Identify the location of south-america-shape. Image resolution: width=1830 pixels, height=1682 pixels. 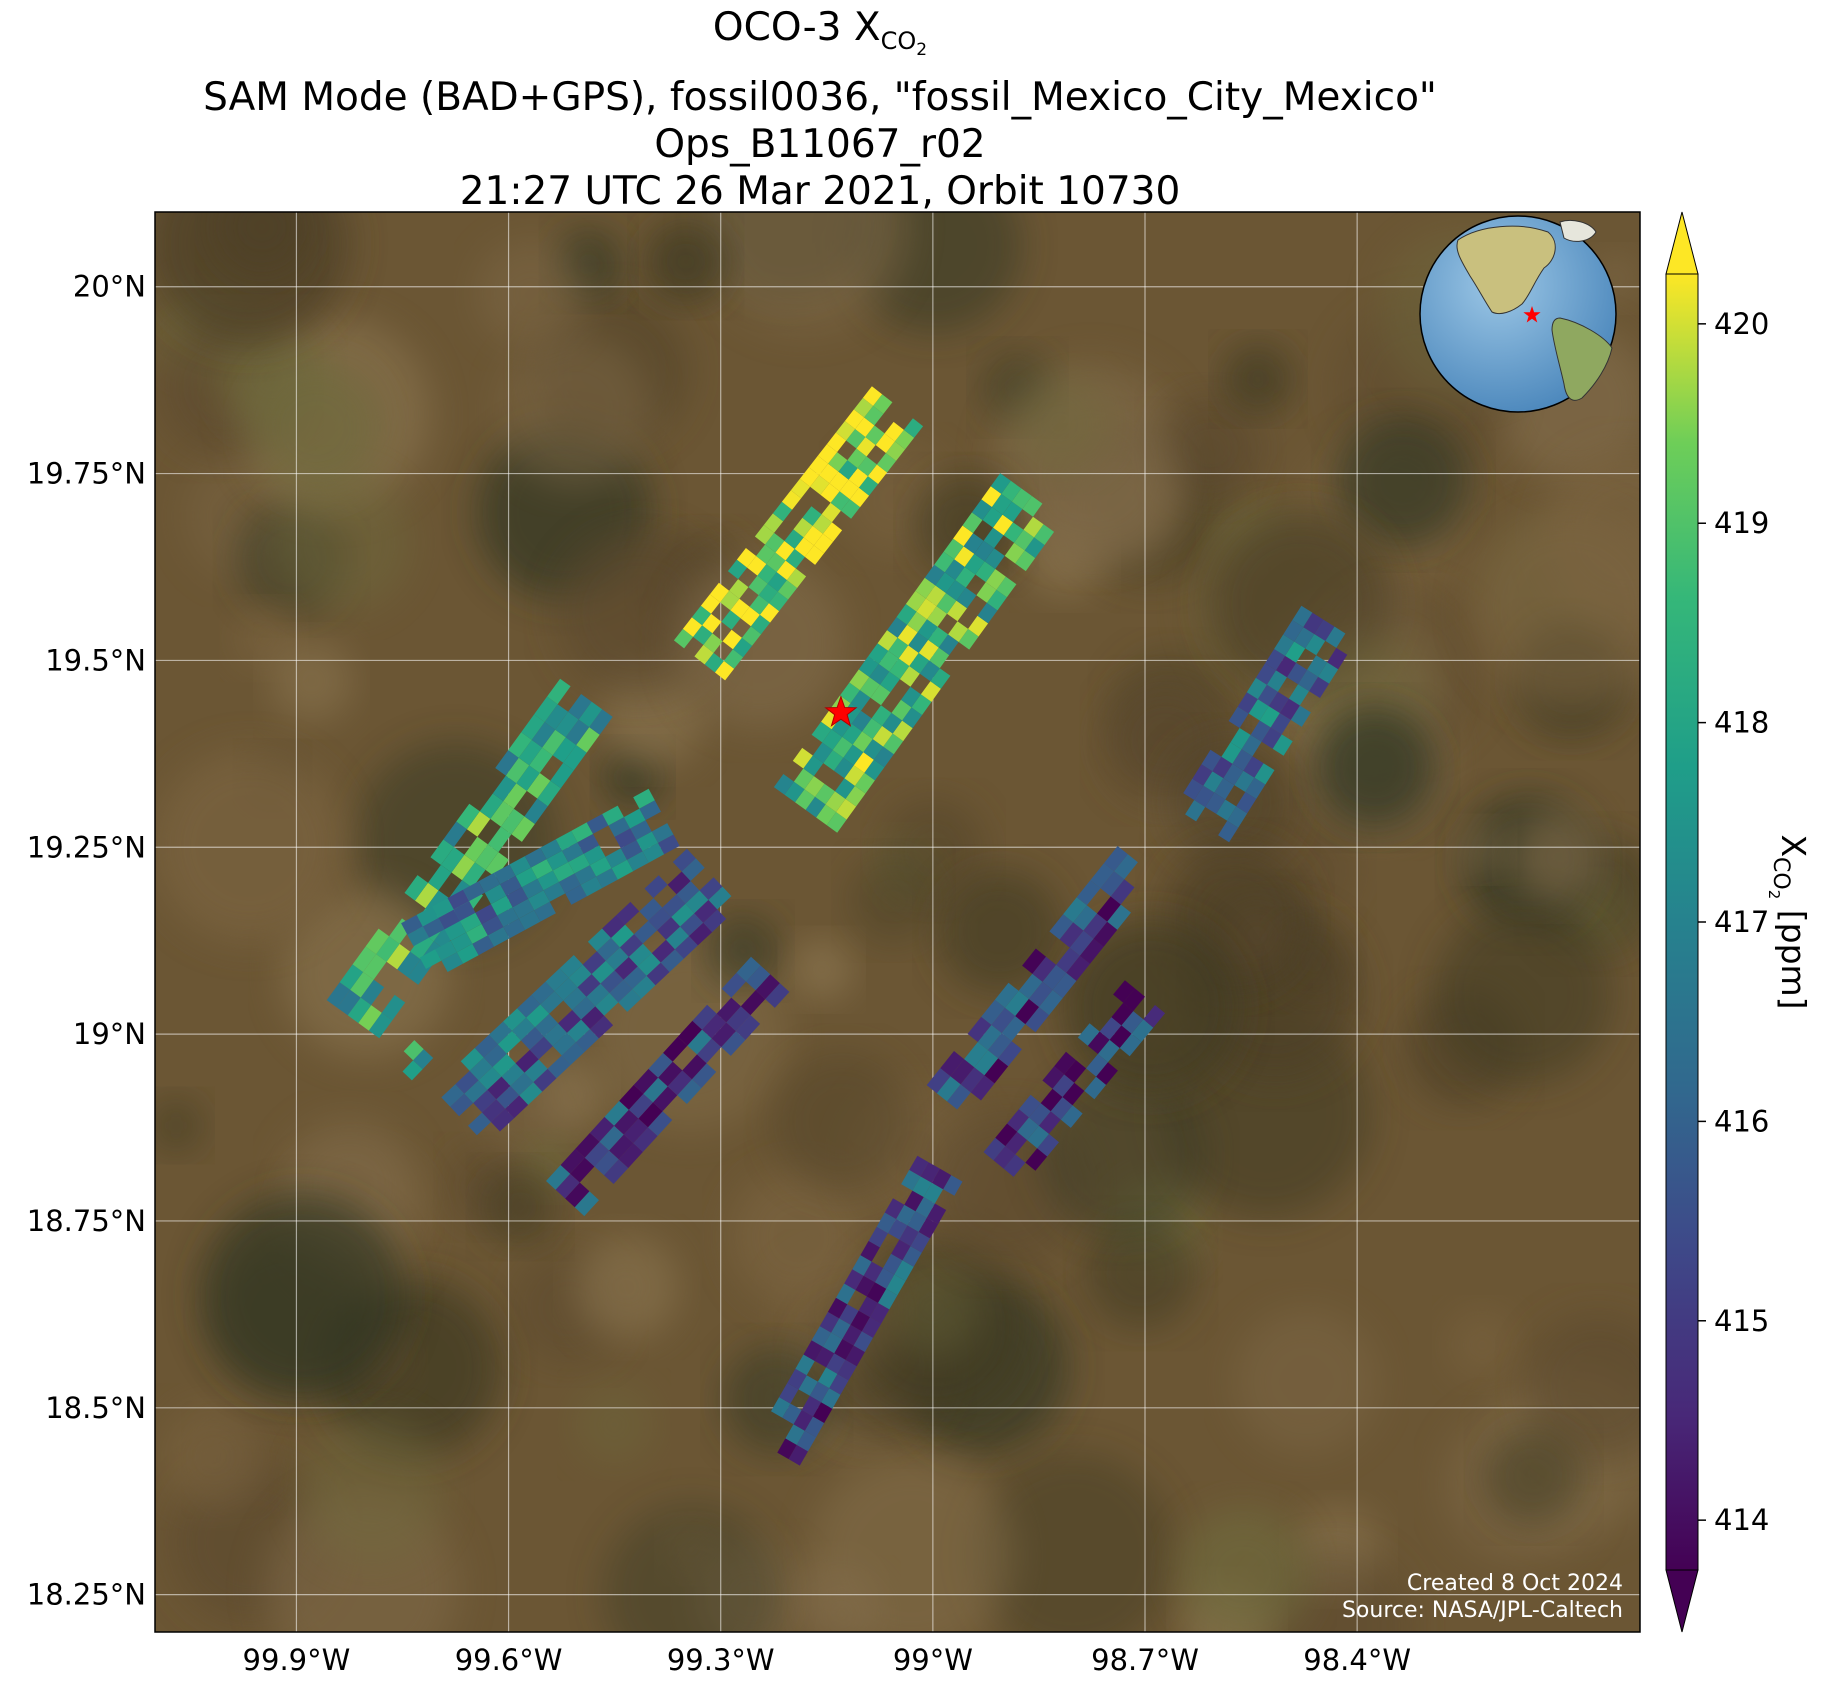
(1582, 359).